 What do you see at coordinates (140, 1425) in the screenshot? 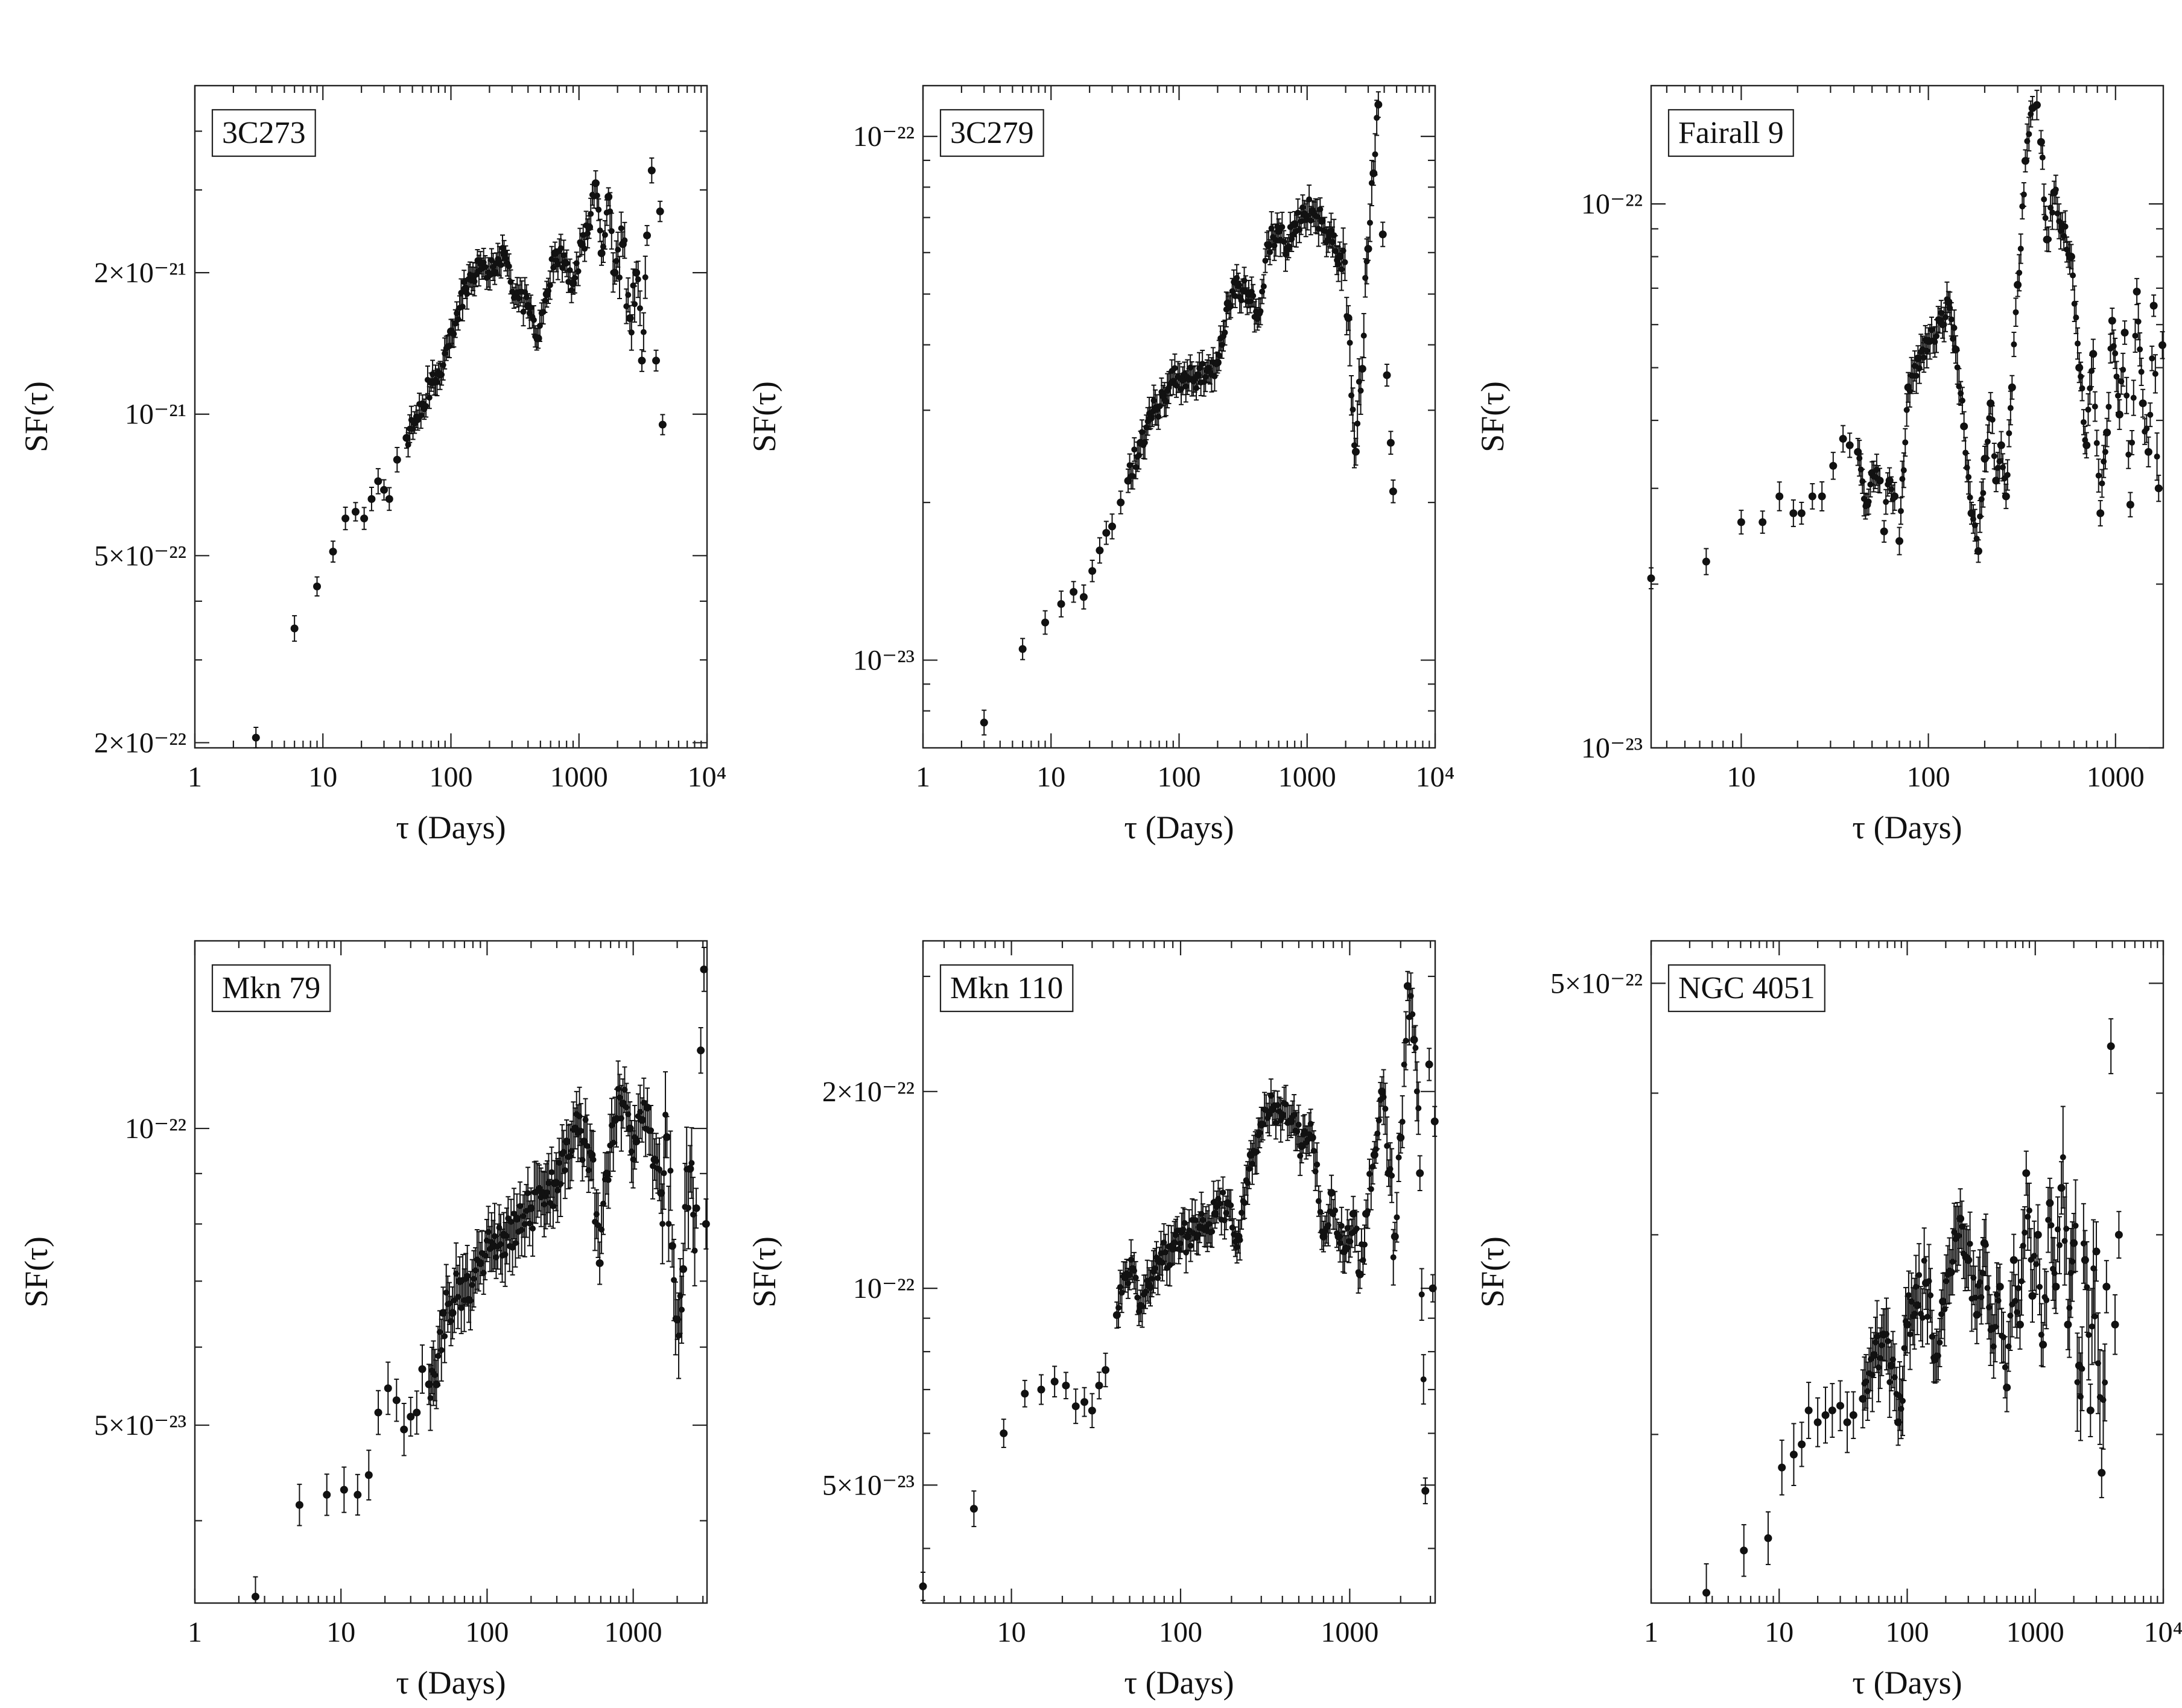
I see `y-tick-label: 5×10⁻²³` at bounding box center [140, 1425].